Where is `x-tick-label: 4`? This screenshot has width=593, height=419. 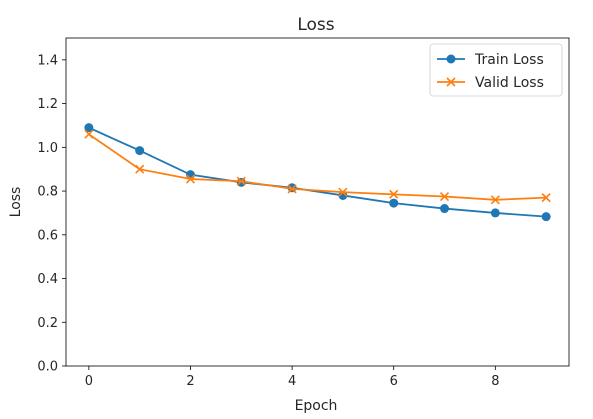 x-tick-label: 4 is located at coordinates (292, 381).